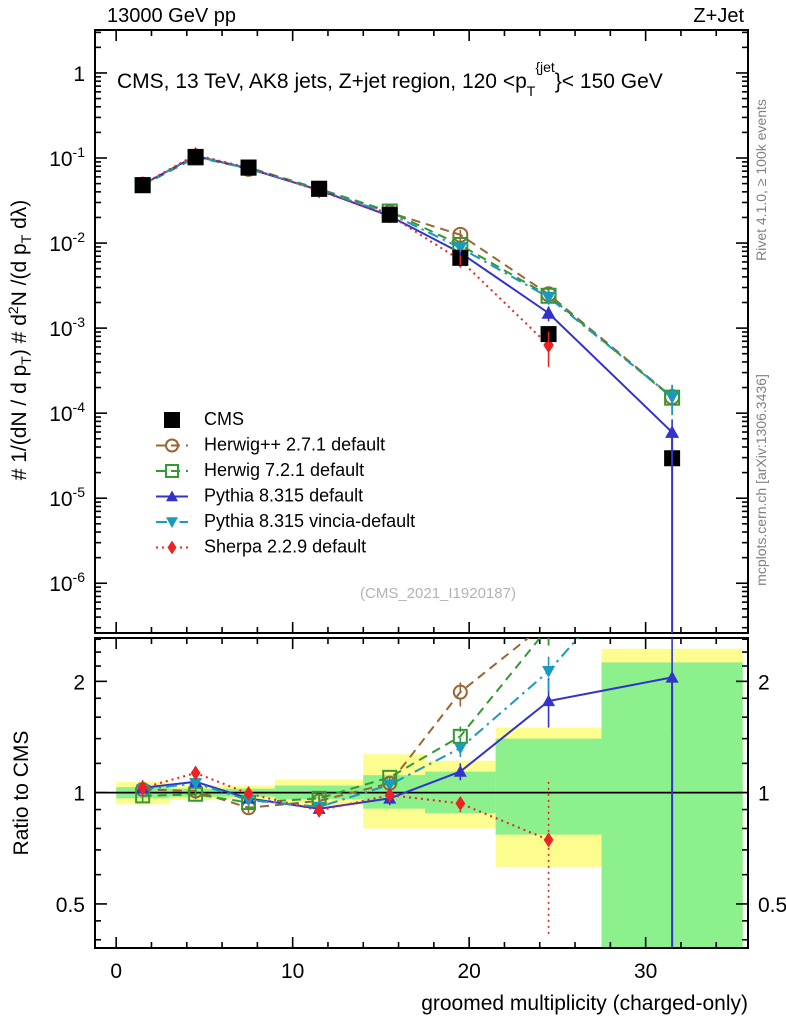 This screenshot has width=786, height=1024. I want to click on x-axis-title: groomed multiplicity (charged-only), so click(584, 1003).